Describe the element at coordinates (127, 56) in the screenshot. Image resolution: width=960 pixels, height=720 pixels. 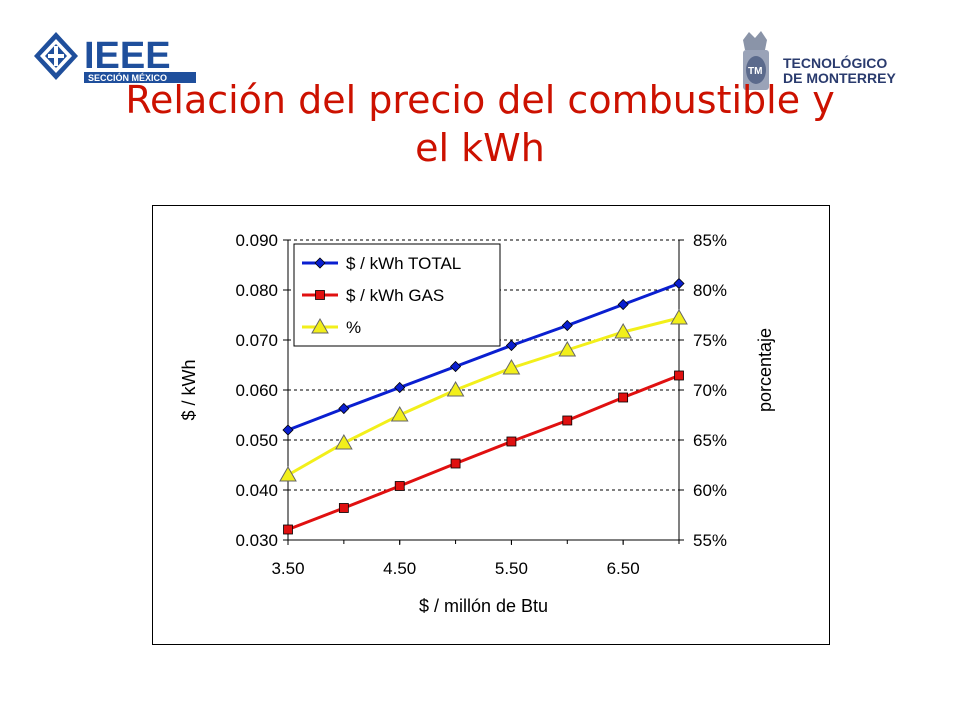
I see `ieee-wordmark: IEEE` at that location.